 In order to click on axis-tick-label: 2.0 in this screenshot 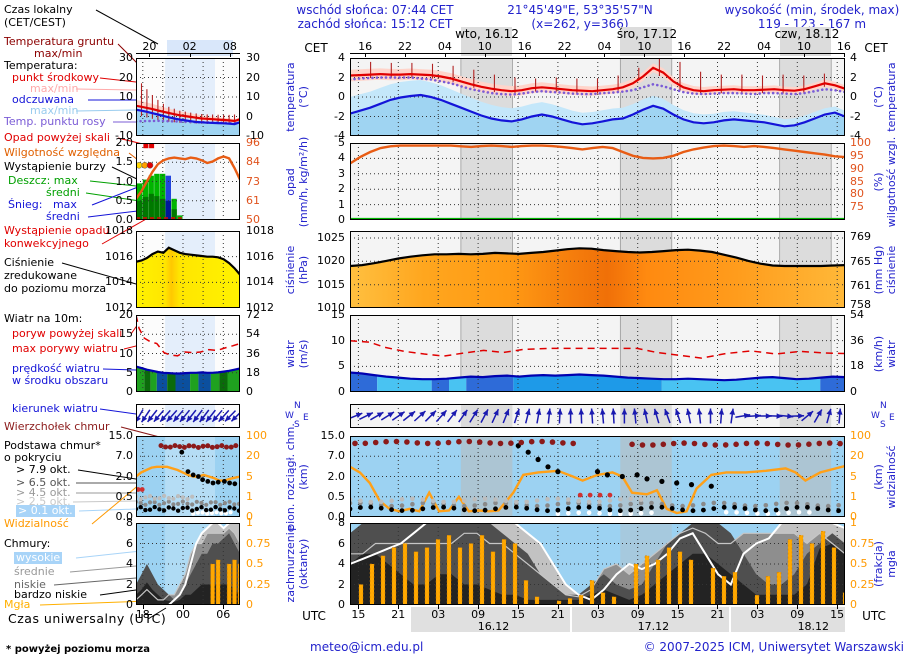, I will do `click(124, 142)`.